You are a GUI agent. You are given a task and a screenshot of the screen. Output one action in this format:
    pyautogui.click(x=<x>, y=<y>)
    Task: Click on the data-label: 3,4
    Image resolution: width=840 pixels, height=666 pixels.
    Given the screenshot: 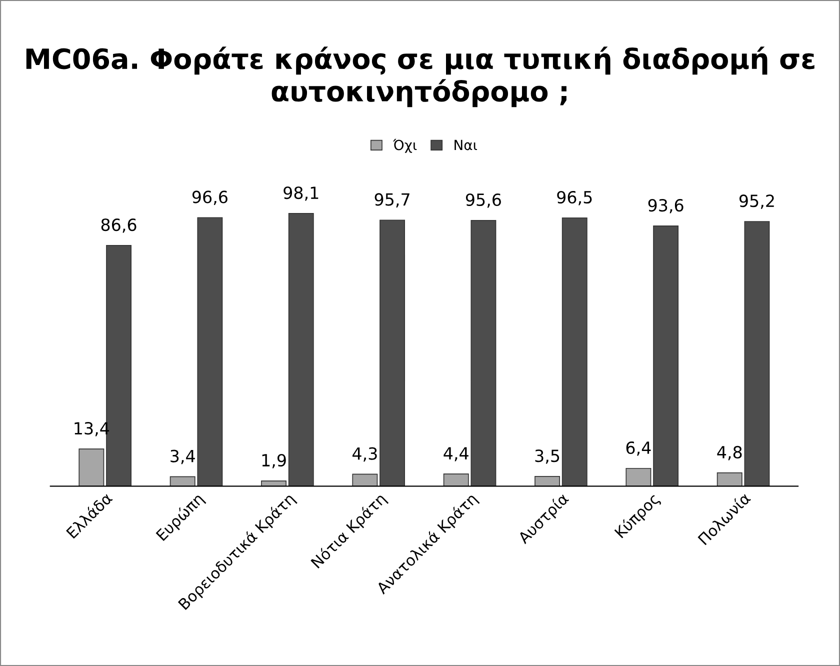 What is the action you would take?
    pyautogui.click(x=182, y=457)
    